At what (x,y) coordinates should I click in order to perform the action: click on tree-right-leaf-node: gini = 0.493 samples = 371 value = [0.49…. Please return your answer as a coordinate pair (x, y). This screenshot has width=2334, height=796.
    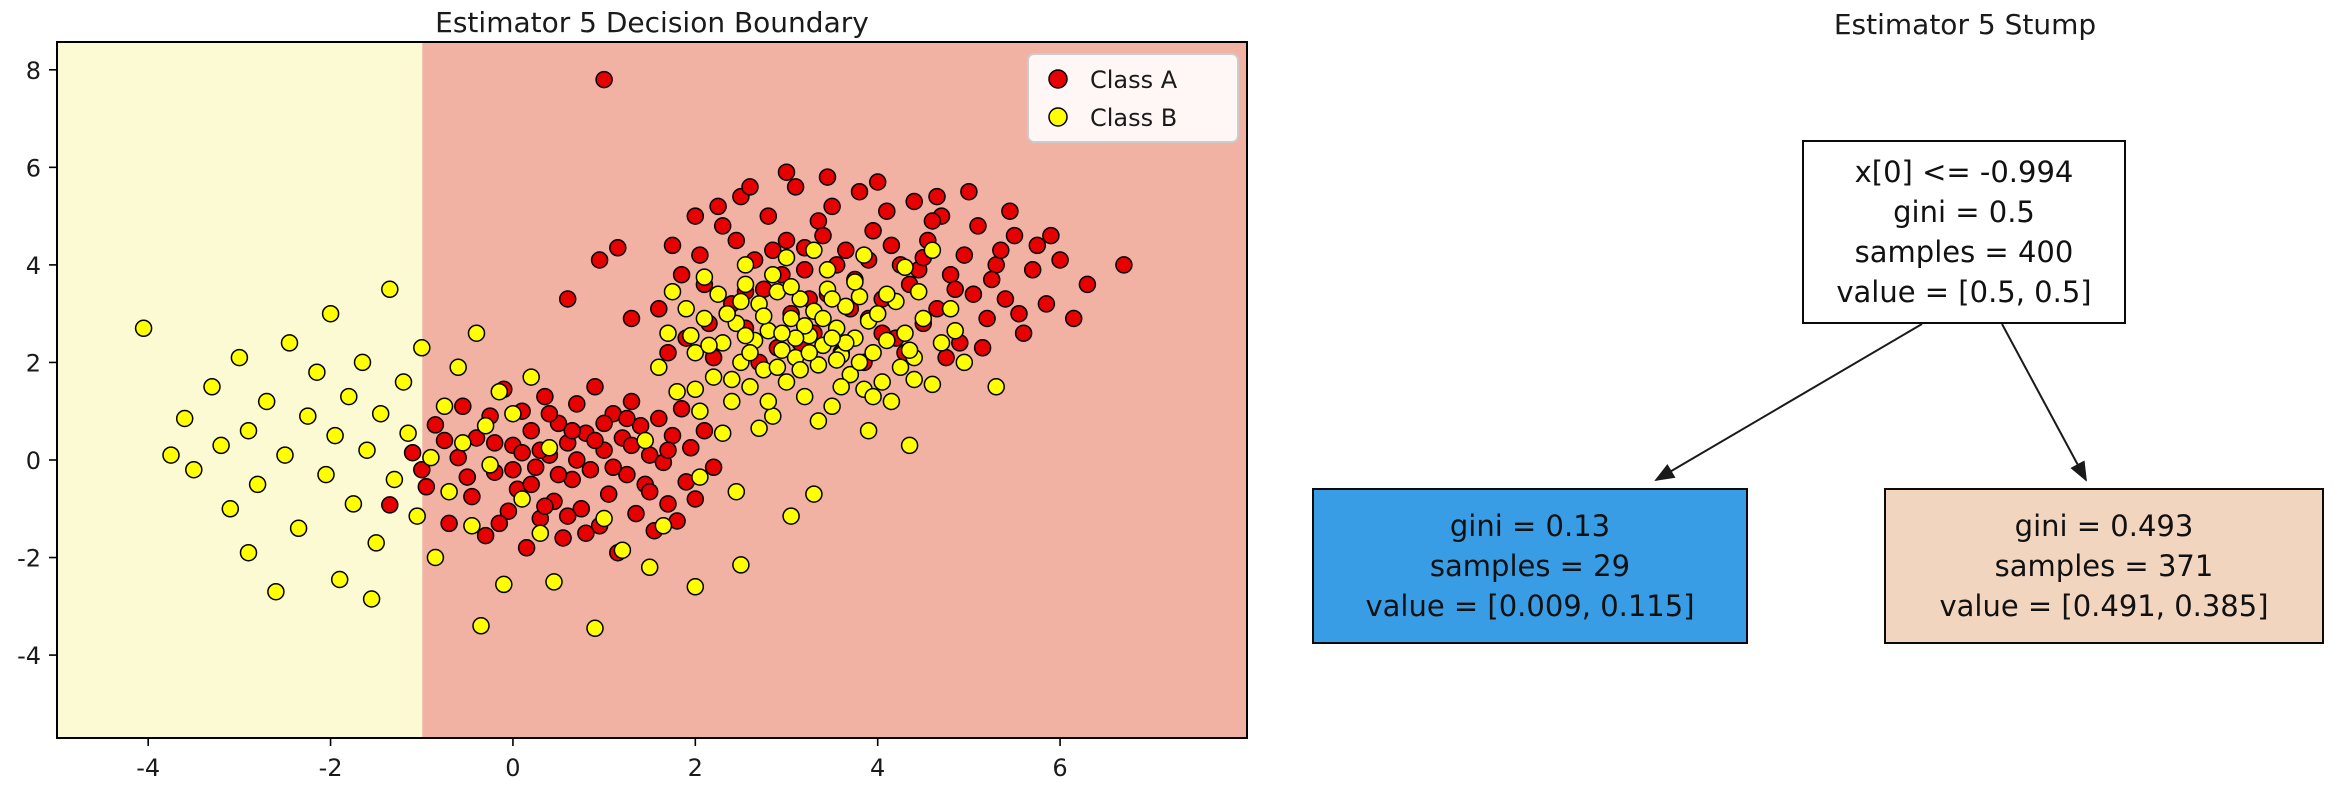
    Looking at the image, I should click on (2104, 566).